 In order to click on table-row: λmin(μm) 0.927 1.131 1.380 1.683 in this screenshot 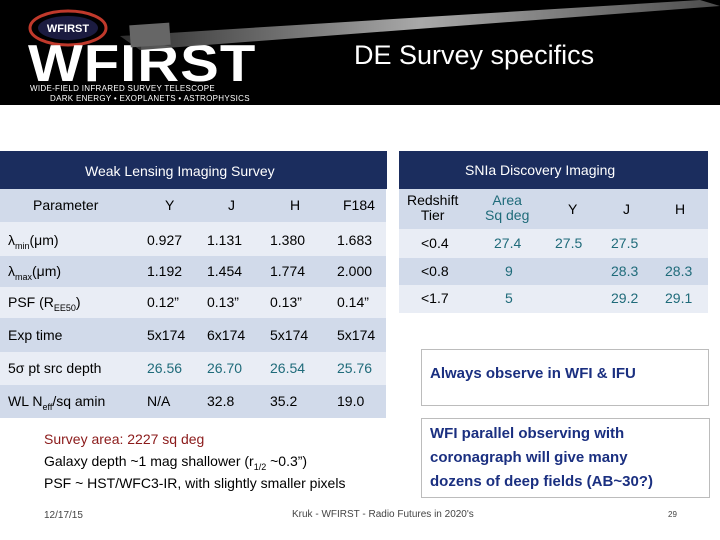, I will do `click(193, 239)`.